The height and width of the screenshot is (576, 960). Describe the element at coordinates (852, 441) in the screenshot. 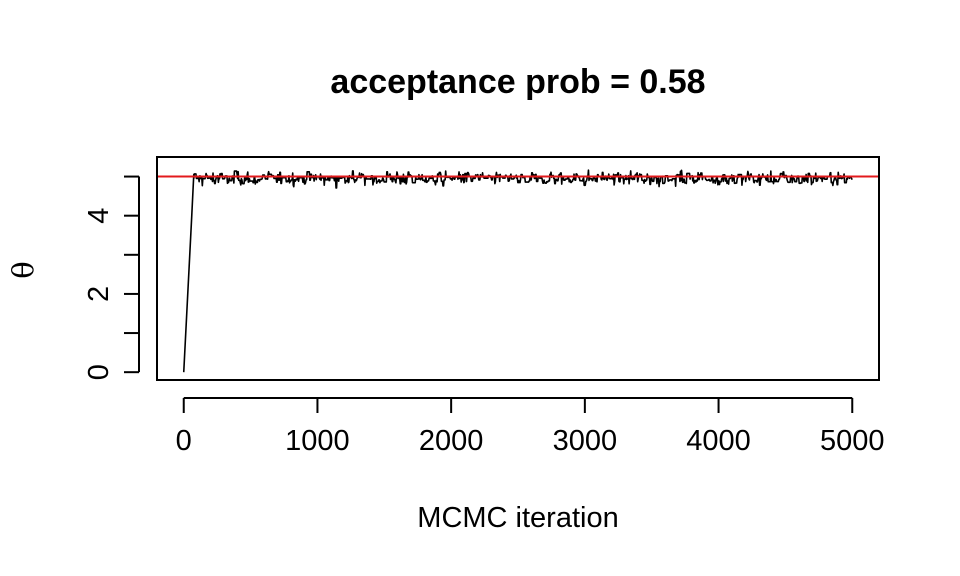

I see `x-tick-label: 5000` at that location.